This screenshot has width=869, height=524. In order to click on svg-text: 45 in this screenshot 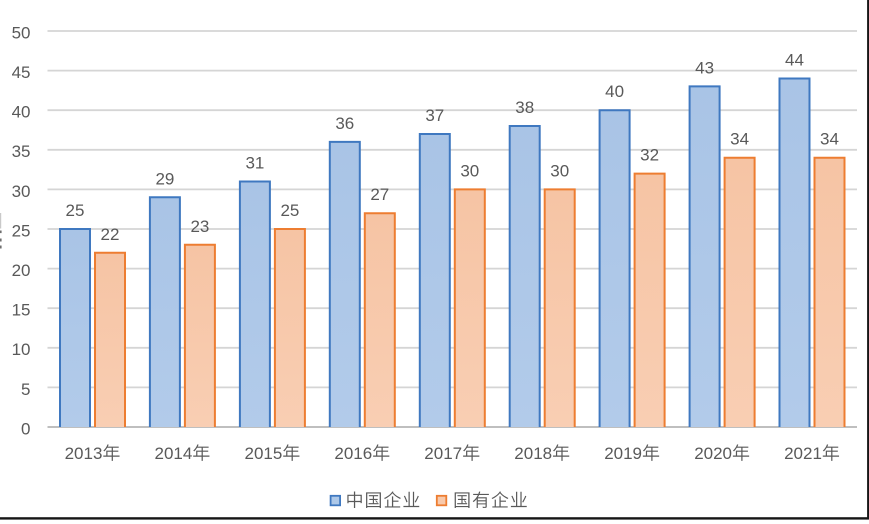, I will do `click(21, 72)`.